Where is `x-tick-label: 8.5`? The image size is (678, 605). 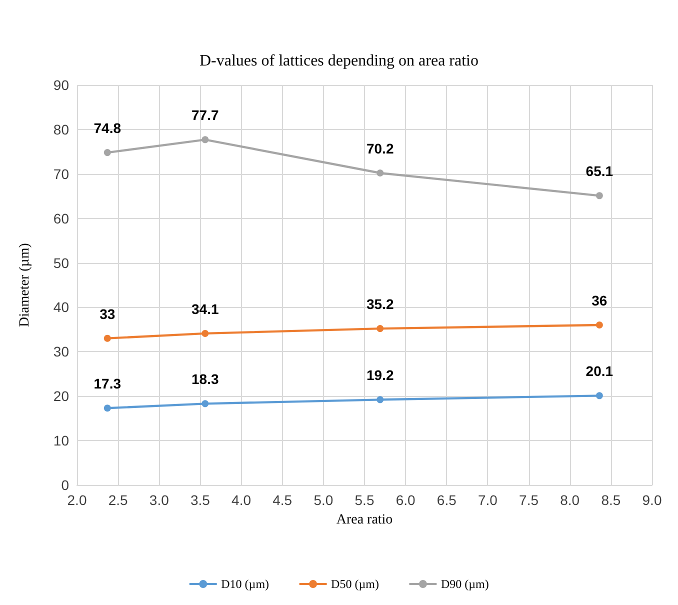
x-tick-label: 8.5 is located at coordinates (611, 500).